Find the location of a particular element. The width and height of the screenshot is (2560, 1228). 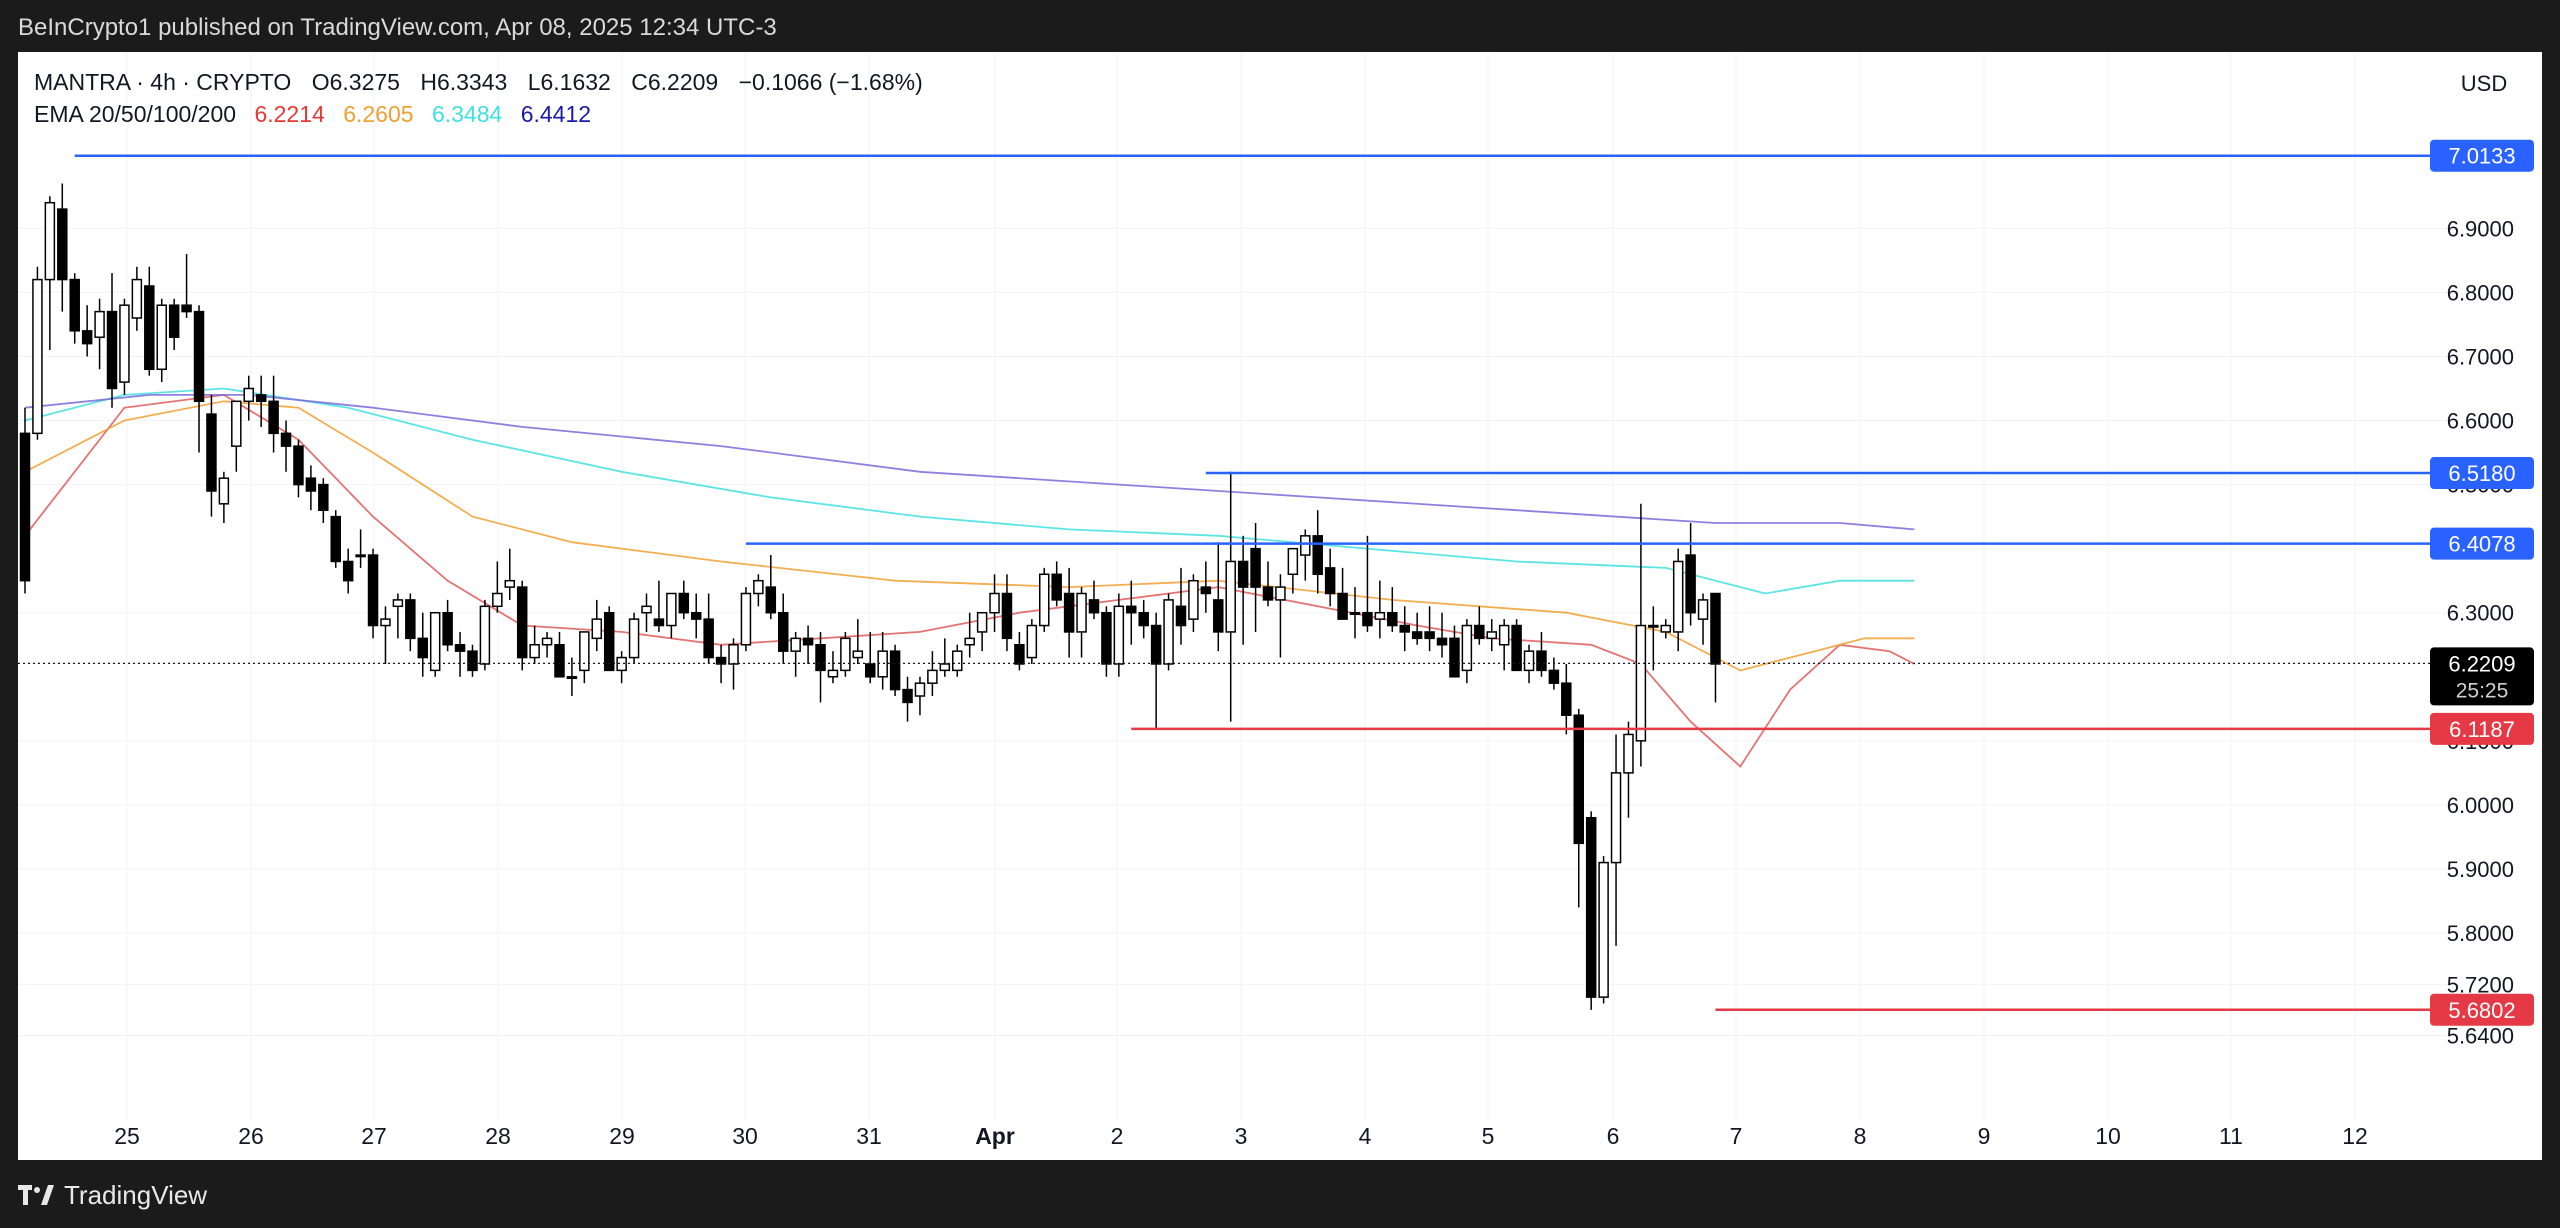

tradingview-brand: TradingView is located at coordinates (112, 1195).